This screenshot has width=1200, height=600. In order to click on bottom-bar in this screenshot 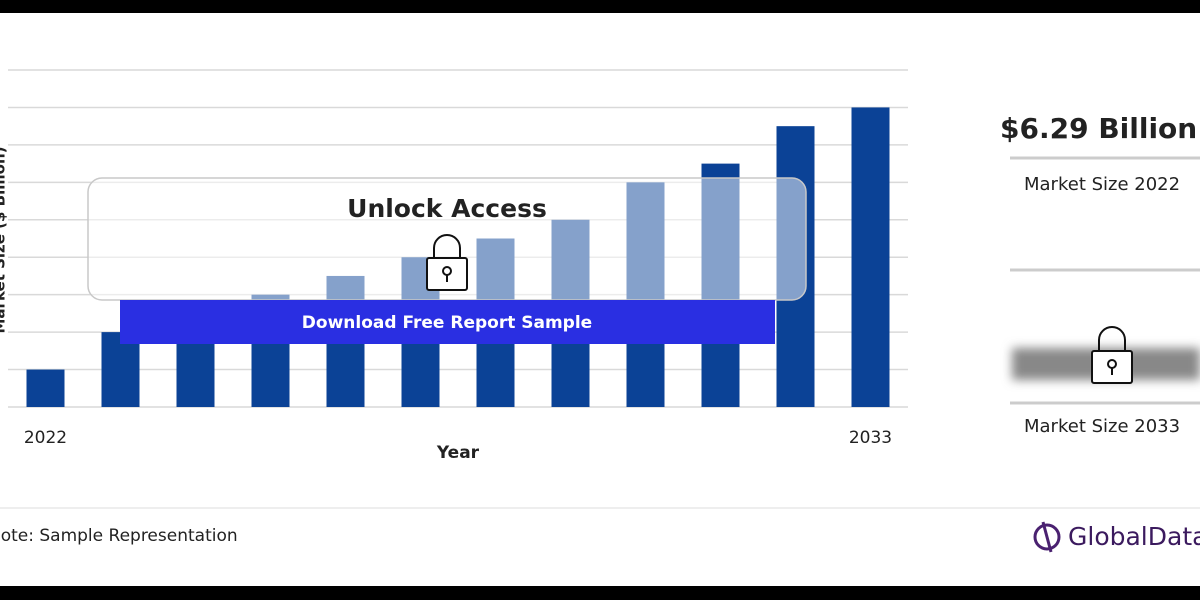, I will do `click(600, 593)`.